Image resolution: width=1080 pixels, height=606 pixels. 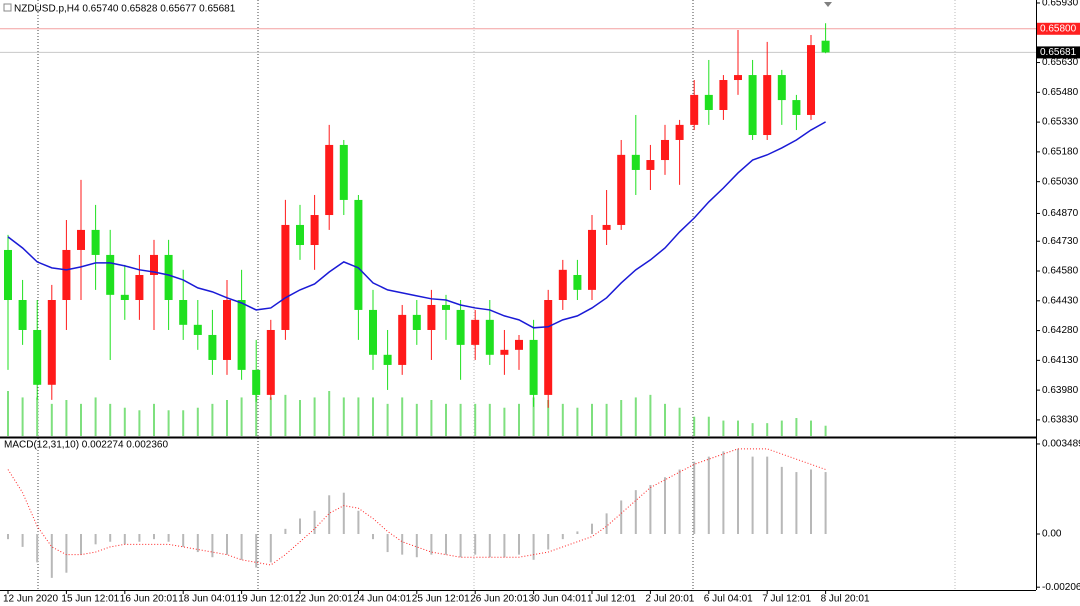 I want to click on x-tick-label: 1 Jul 12:01, so click(x=611, y=599).